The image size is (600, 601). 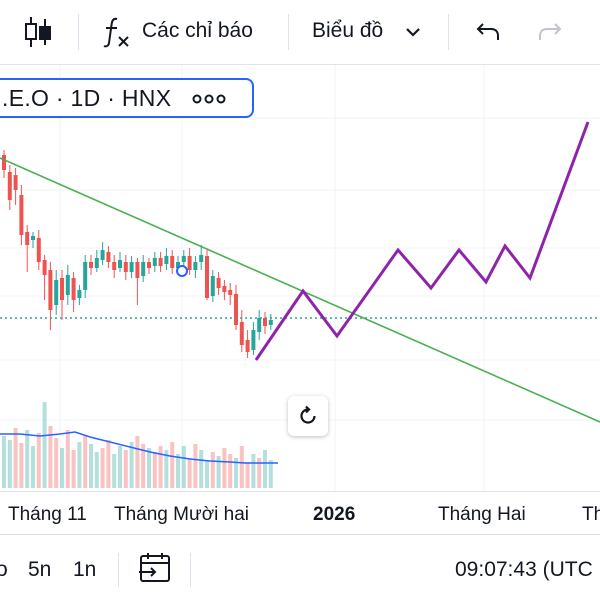 What do you see at coordinates (524, 569) in the screenshot?
I see `clock-timezone: 09:07:43 (UTC` at bounding box center [524, 569].